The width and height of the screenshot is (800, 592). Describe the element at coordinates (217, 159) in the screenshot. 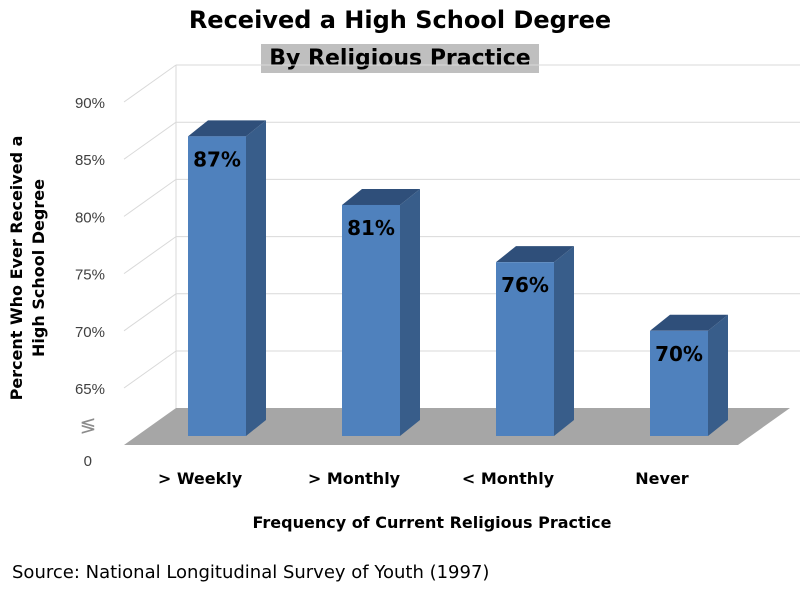

I see `data-label: 87%` at that location.